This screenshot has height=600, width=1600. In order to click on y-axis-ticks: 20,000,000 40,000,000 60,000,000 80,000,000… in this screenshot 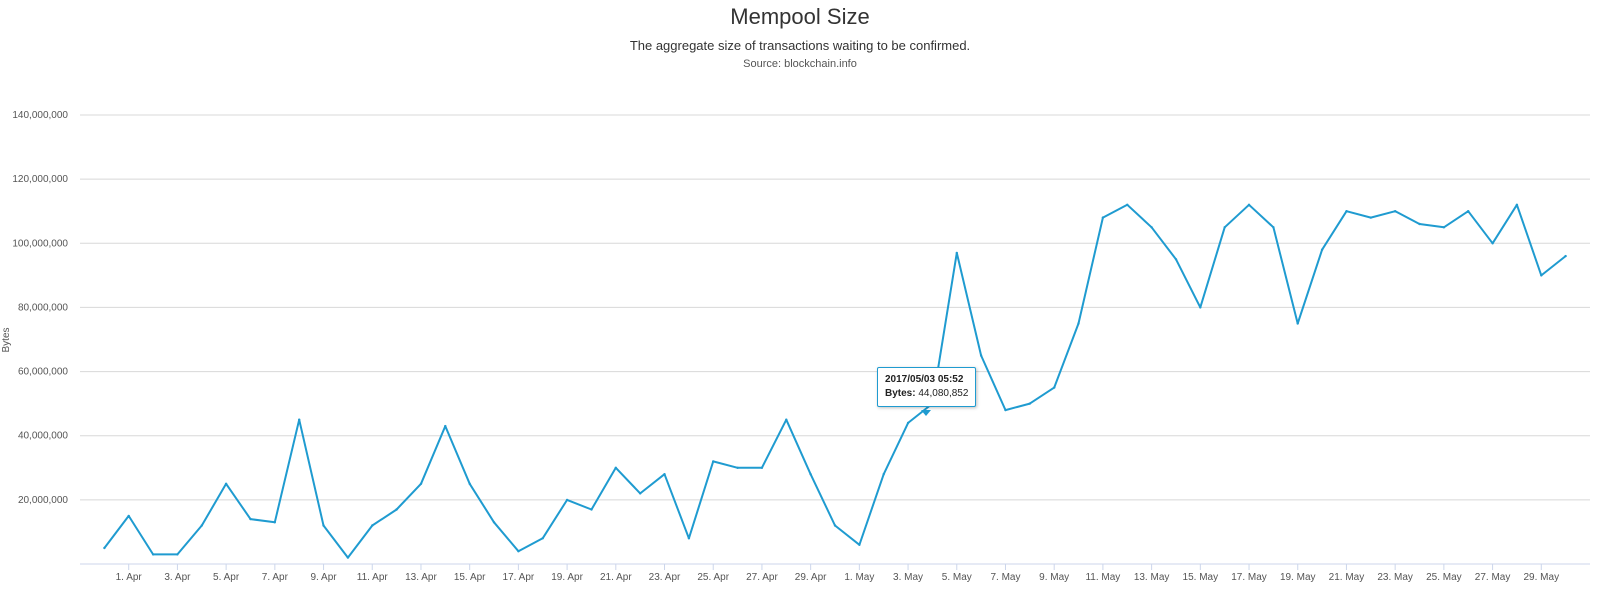, I will do `click(40, 308)`.